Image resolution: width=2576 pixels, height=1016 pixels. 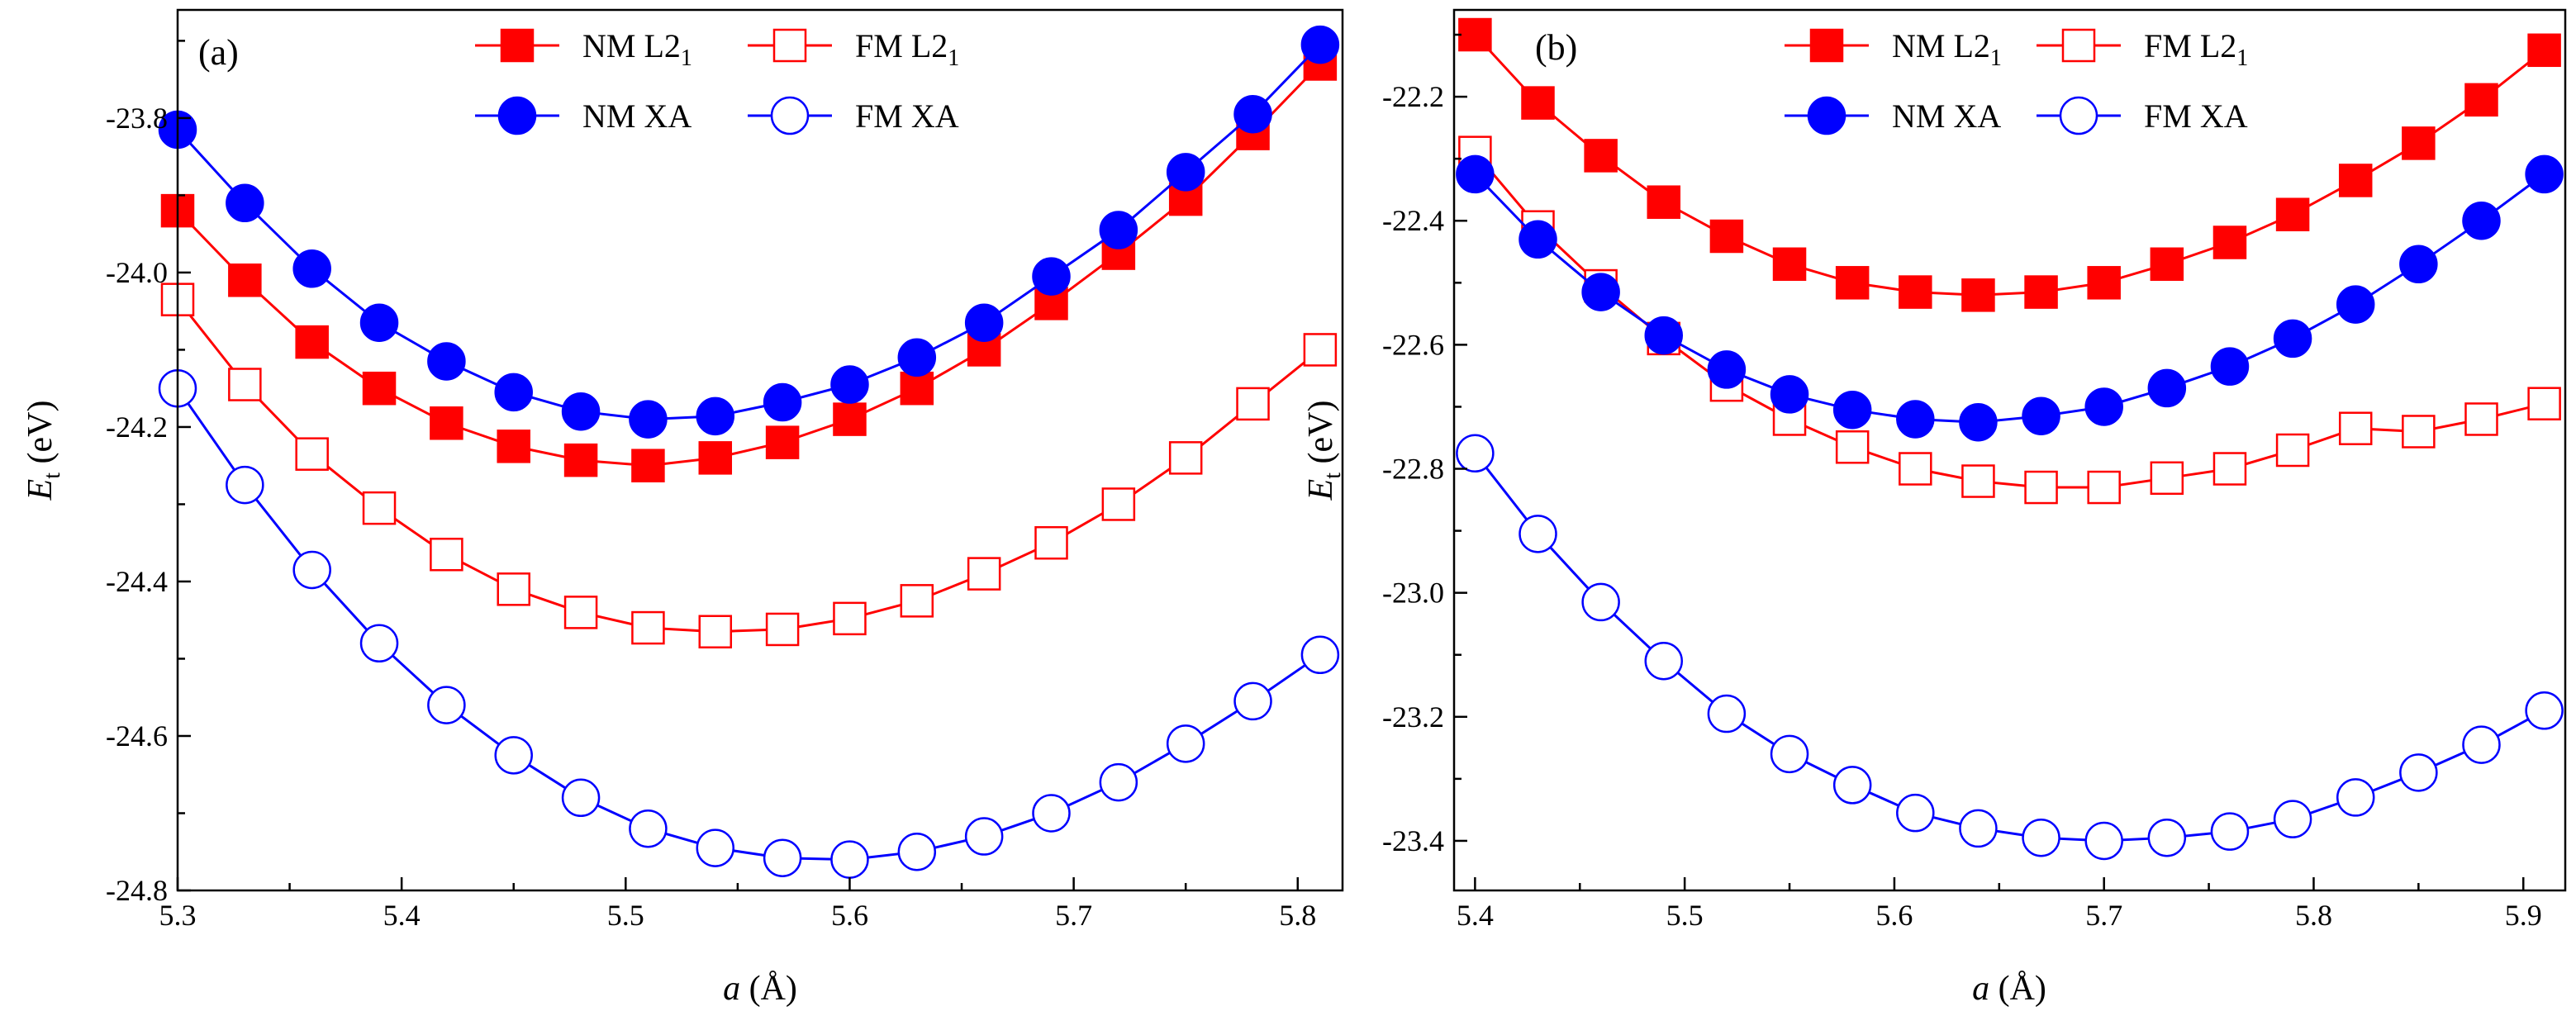 I want to click on panel-b-y-tick-label: -22.2, so click(x=1413, y=97).